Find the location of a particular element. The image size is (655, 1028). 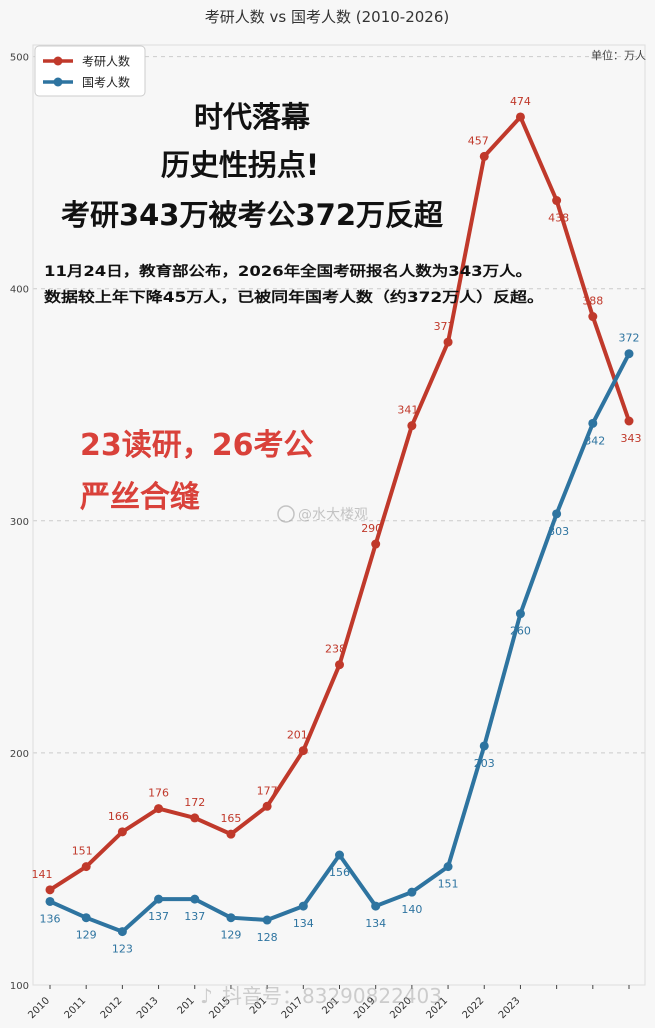

x-tick-label: 2022 is located at coordinates (474, 1008).